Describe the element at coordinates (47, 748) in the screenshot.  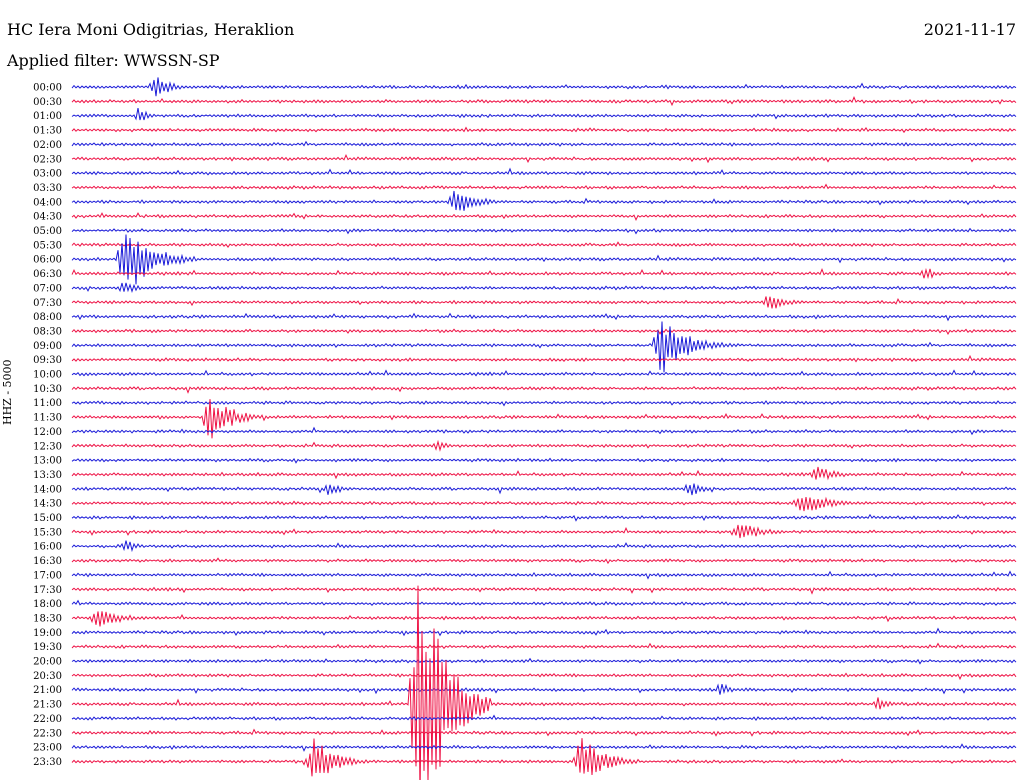
I see `tick-label-2300: 23:00` at that location.